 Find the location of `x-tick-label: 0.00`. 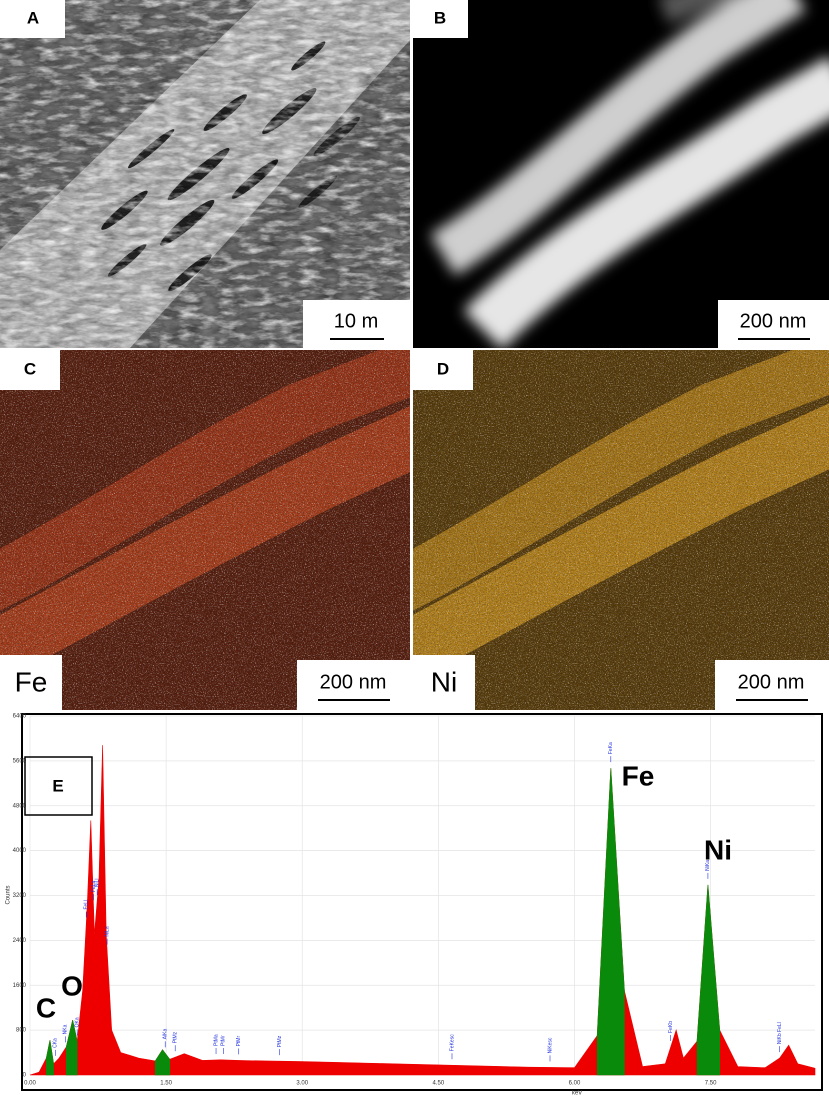

x-tick-label: 0.00 is located at coordinates (30, 1084).